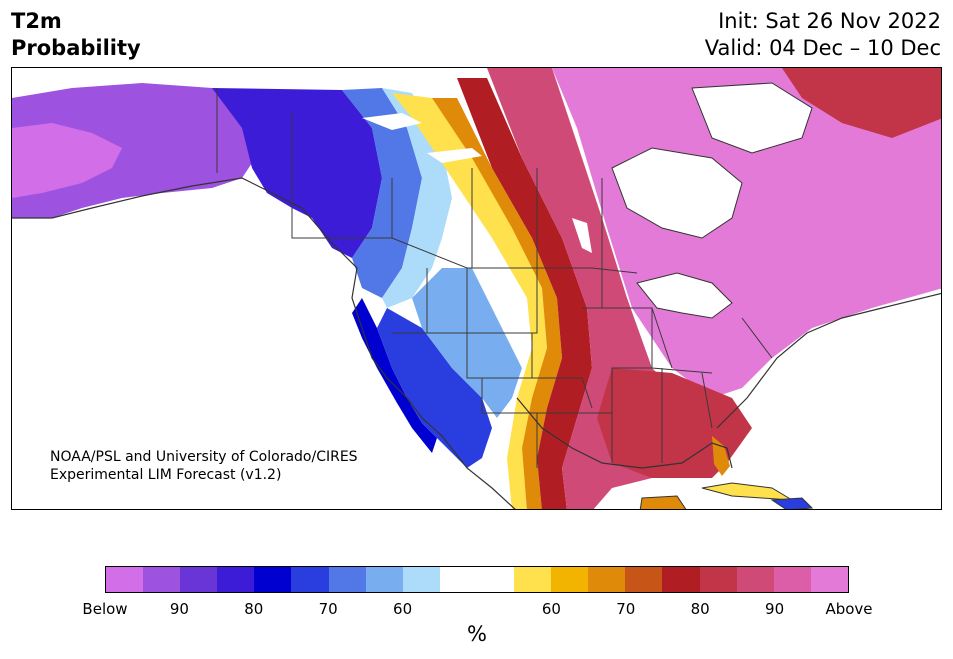 This screenshot has width=953, height=659. I want to click on arctic-bay, so click(752, 118).